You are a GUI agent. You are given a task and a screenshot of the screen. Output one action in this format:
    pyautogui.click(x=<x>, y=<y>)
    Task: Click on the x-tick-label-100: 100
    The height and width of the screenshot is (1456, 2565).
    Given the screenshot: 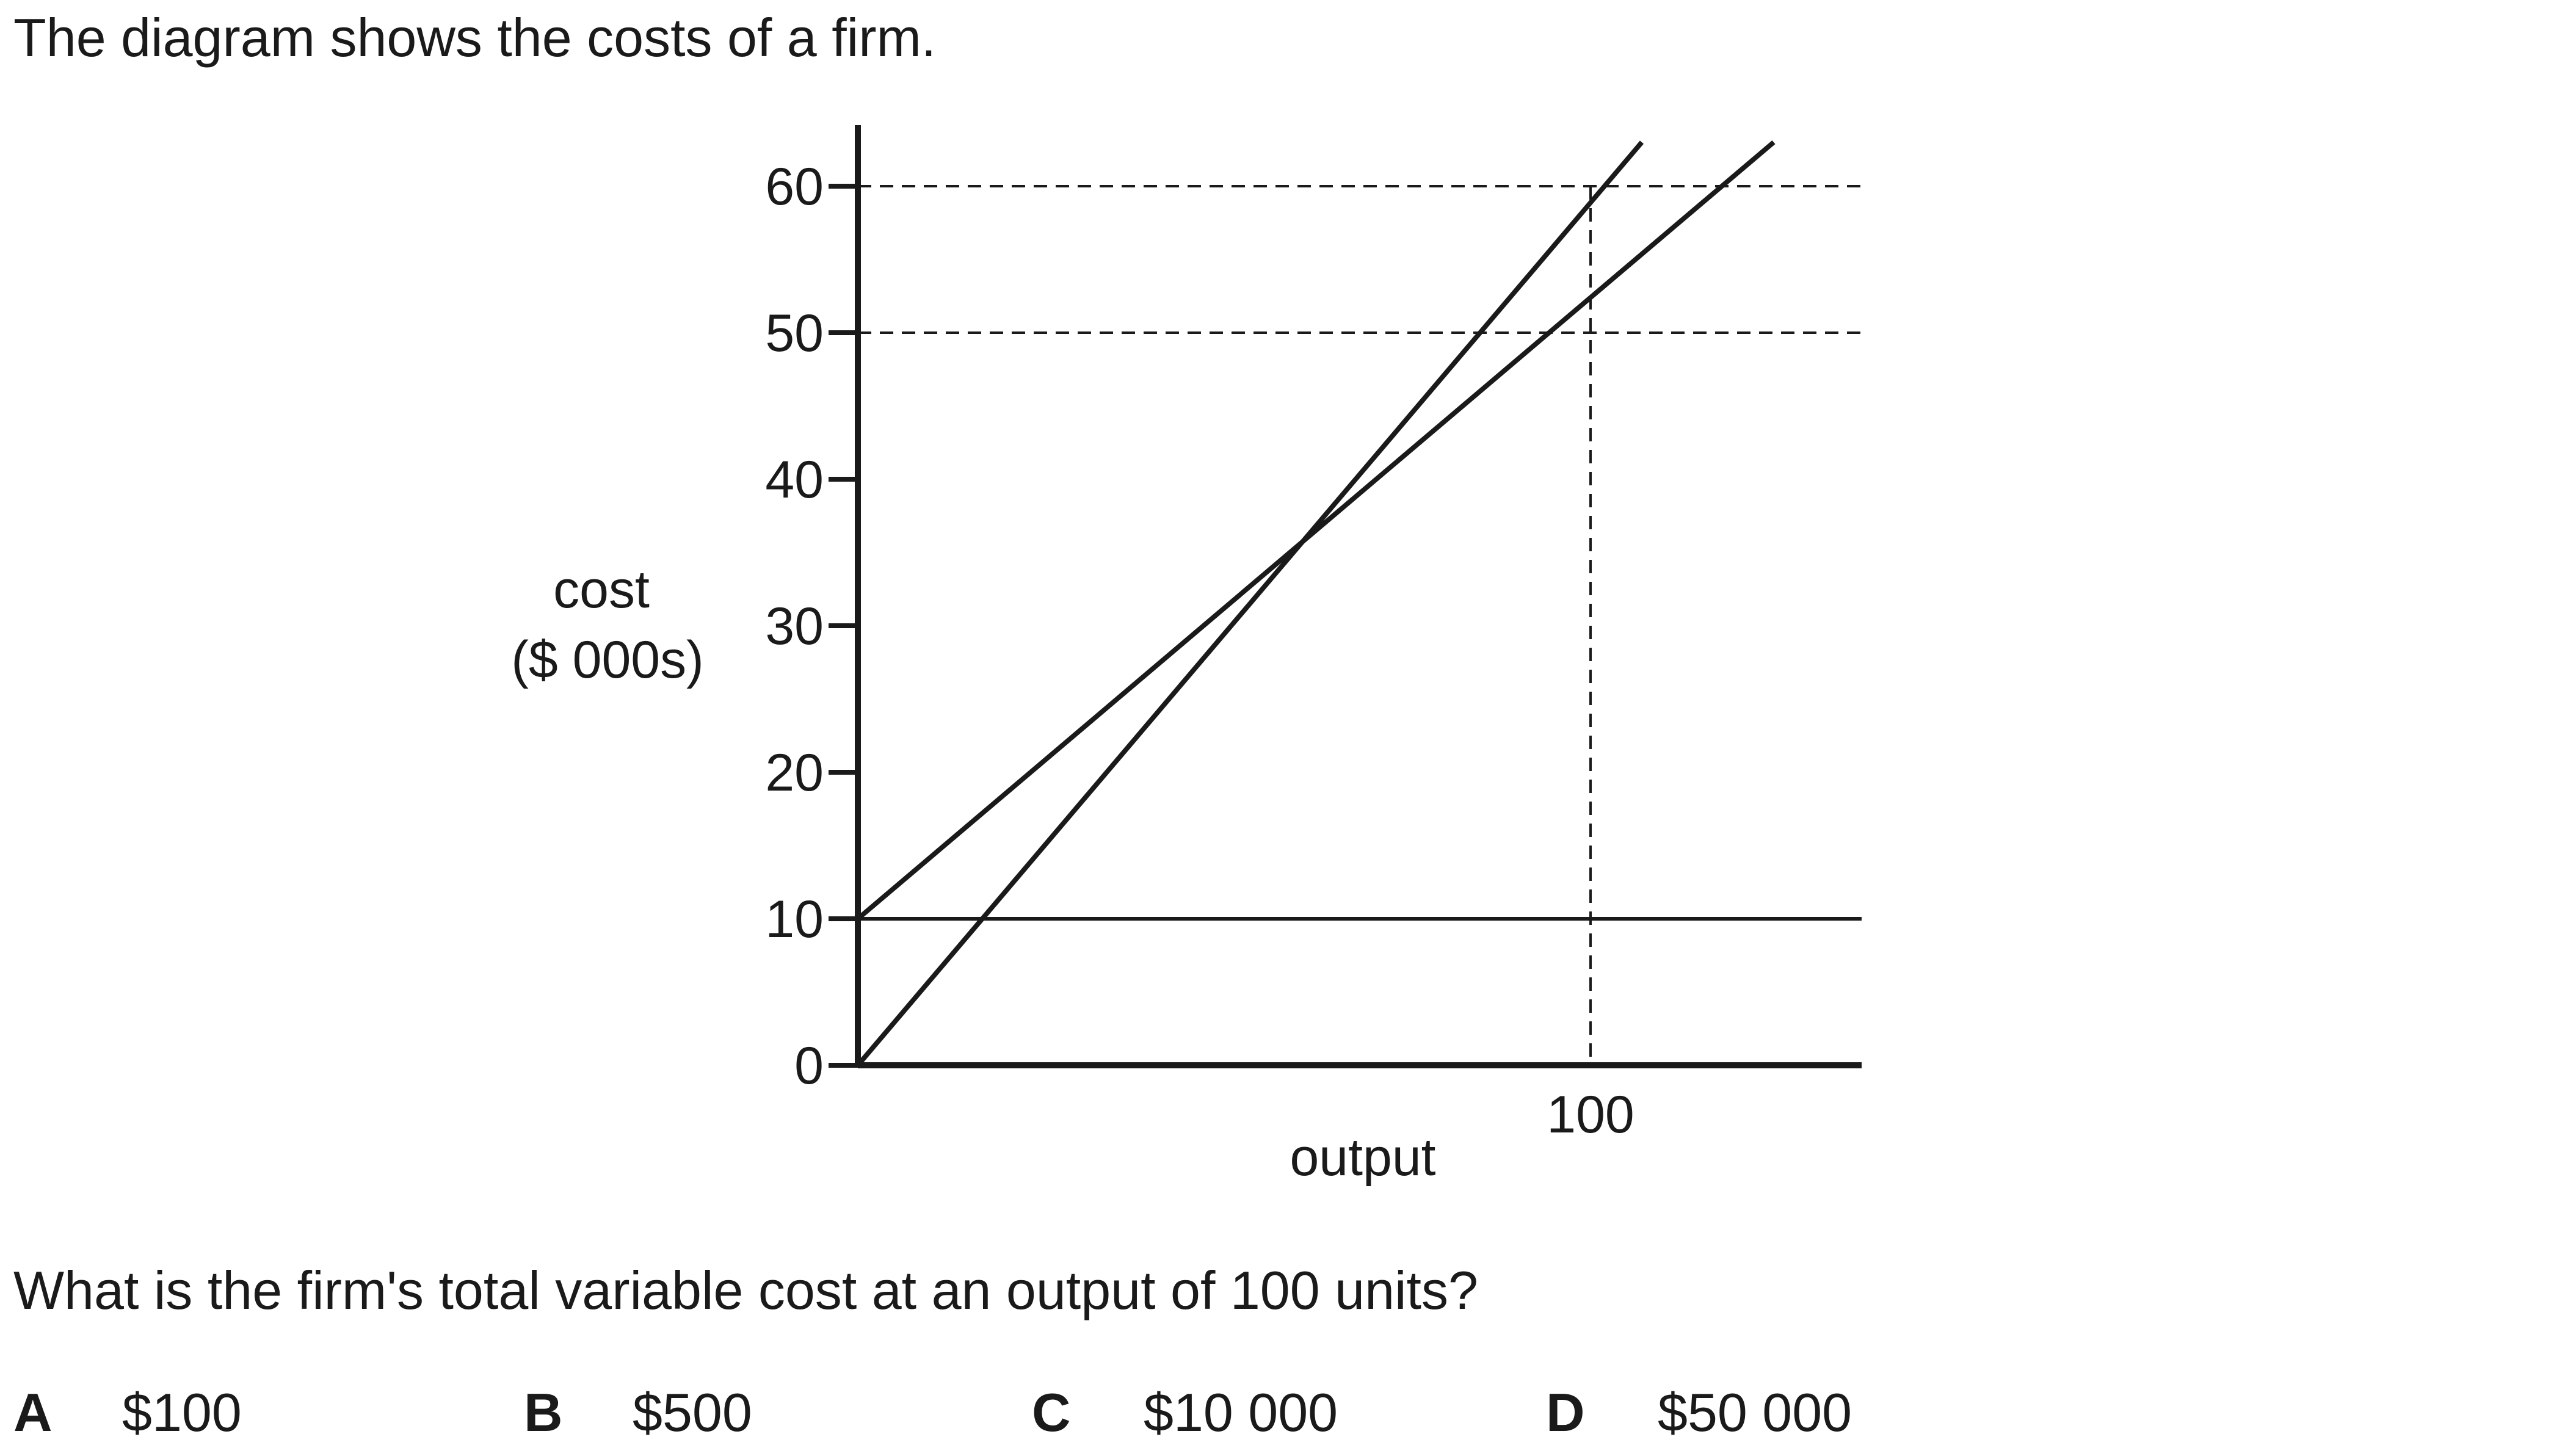 What is the action you would take?
    pyautogui.click(x=1590, y=1115)
    